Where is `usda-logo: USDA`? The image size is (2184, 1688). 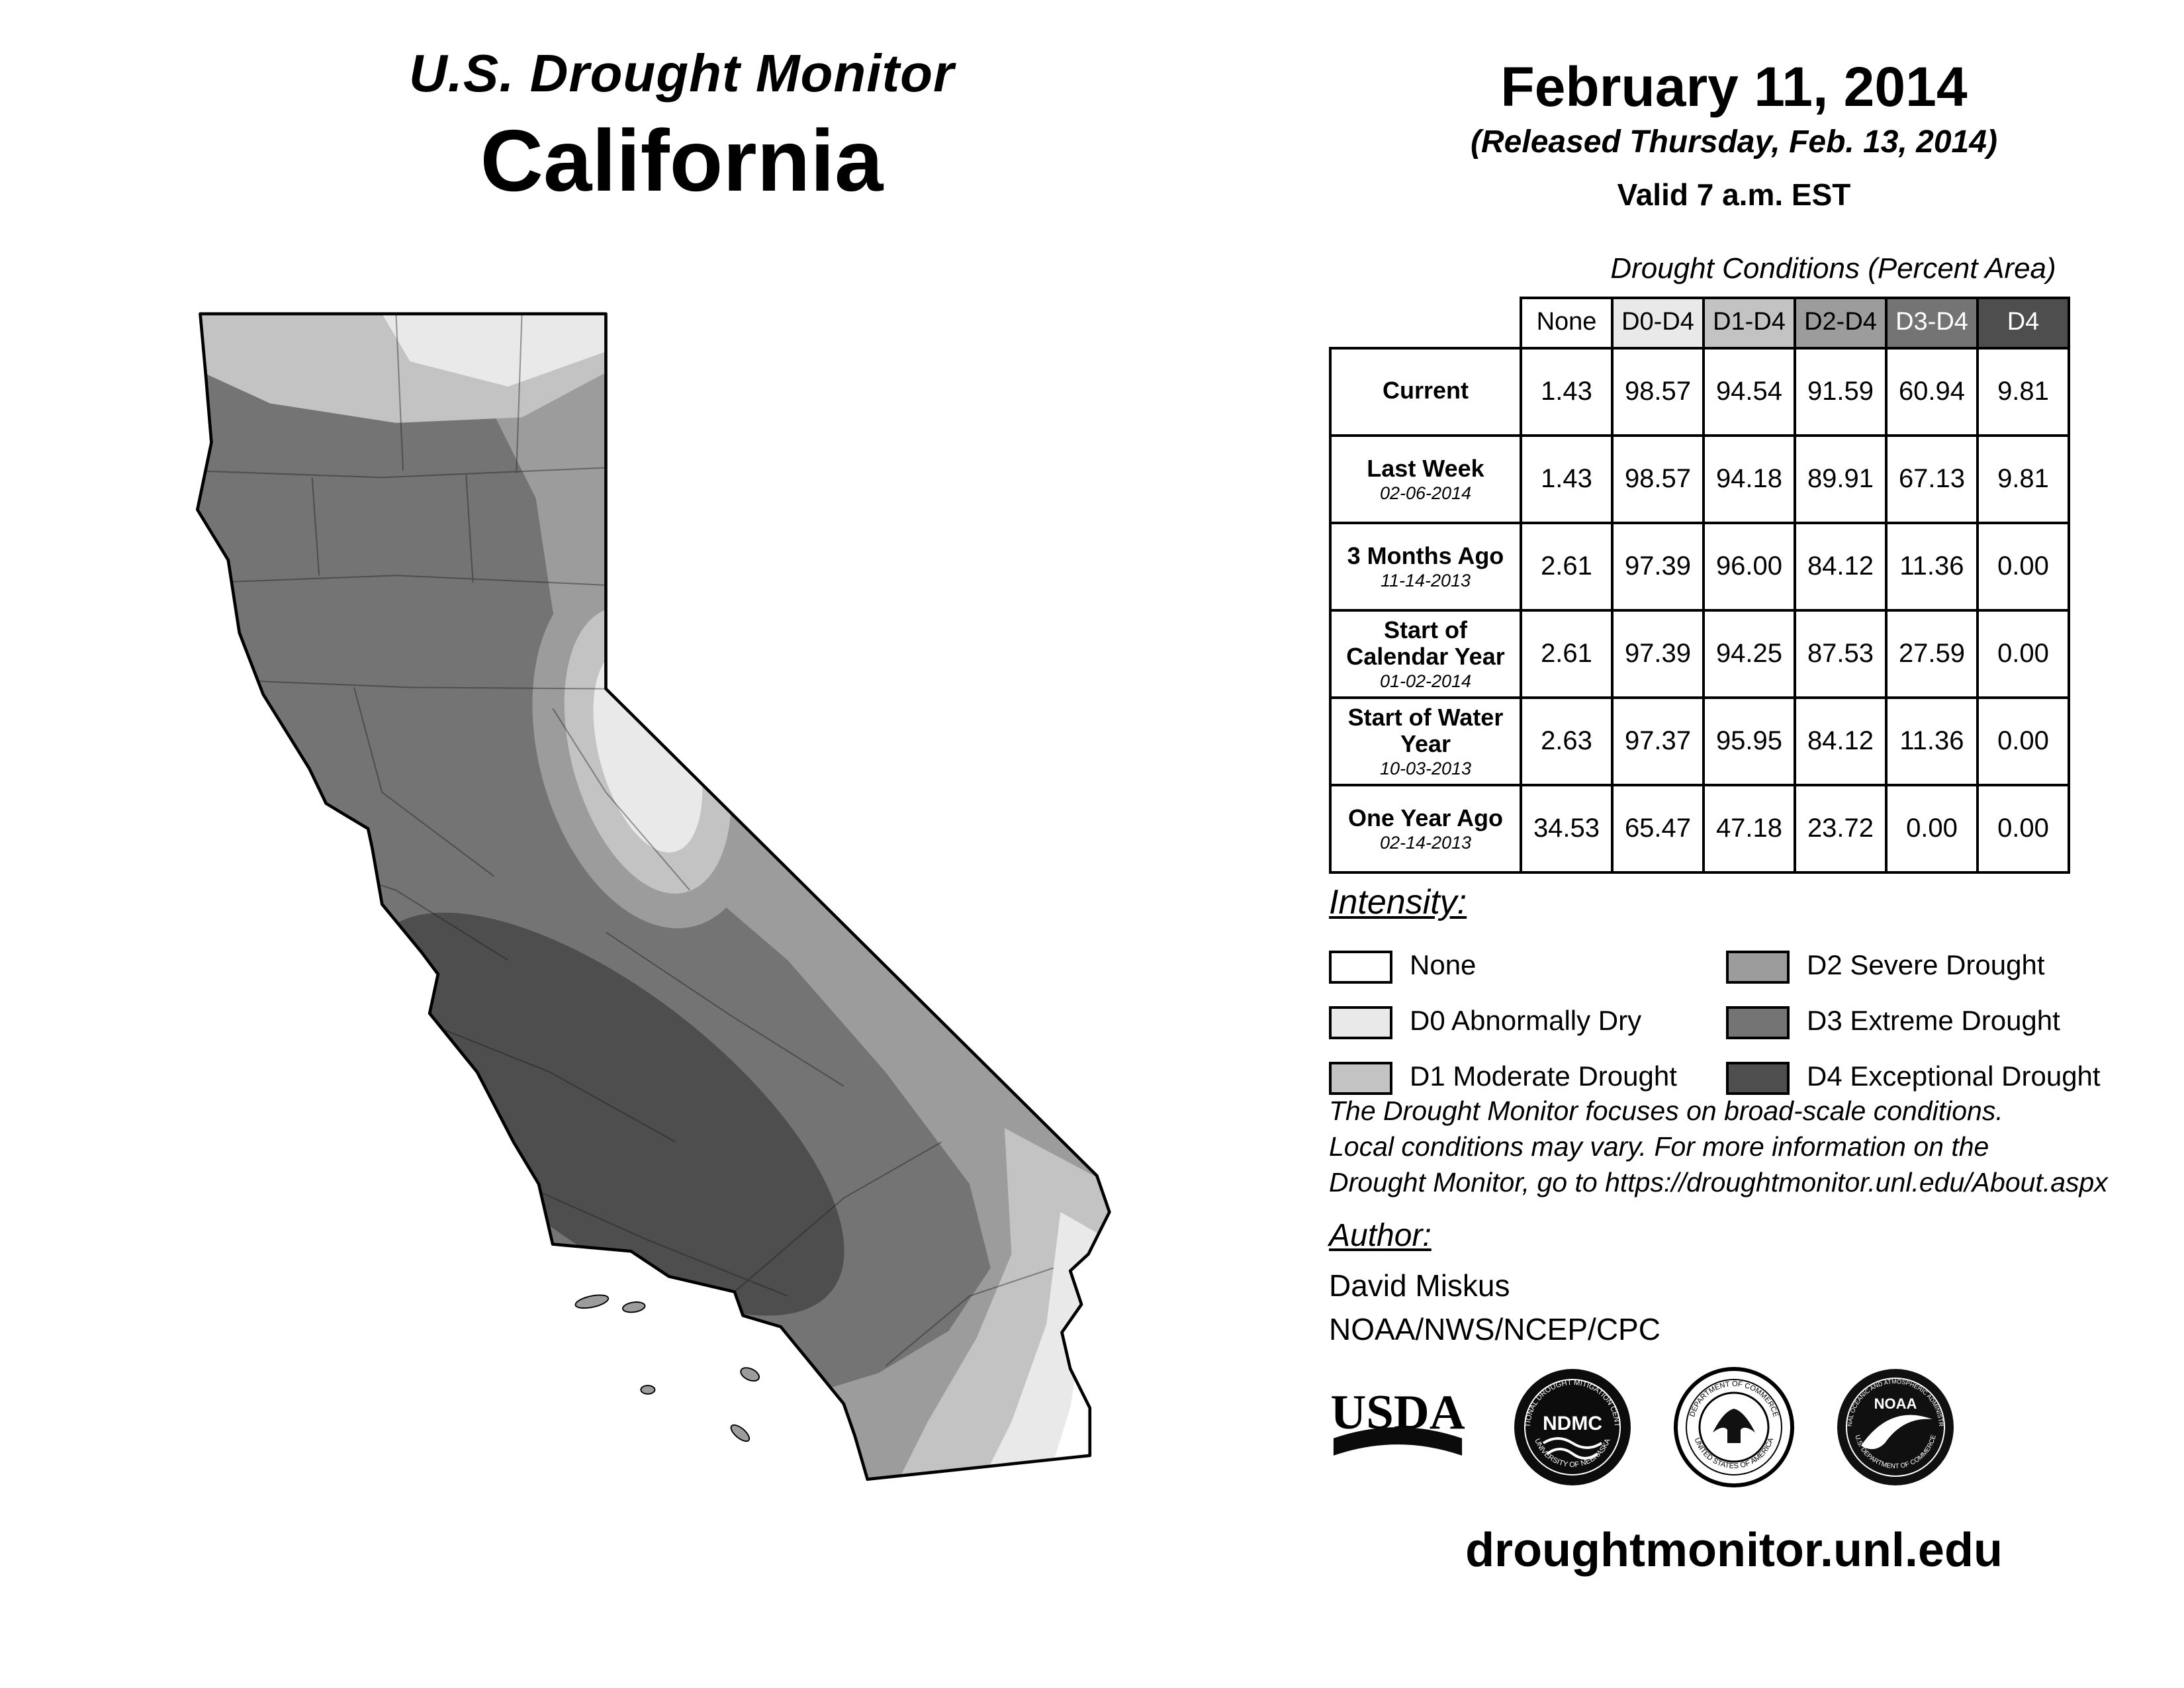 usda-logo: USDA is located at coordinates (1398, 1427).